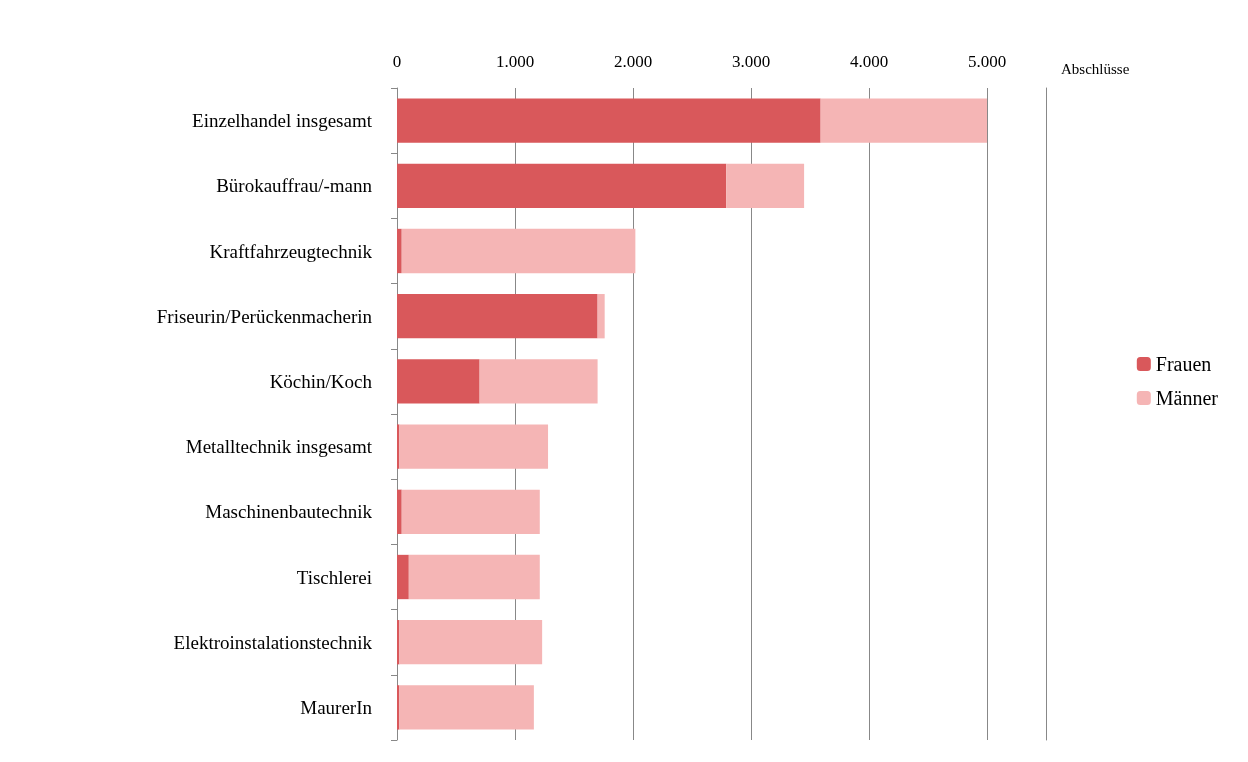 The height and width of the screenshot is (762, 1248). What do you see at coordinates (515, 61) in the screenshot?
I see `x-tick-label: 1.000` at bounding box center [515, 61].